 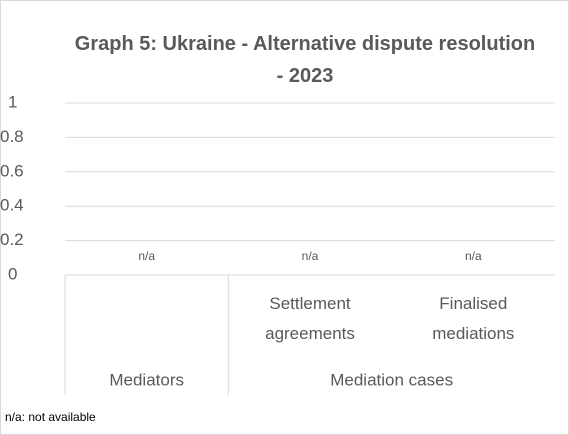 What do you see at coordinates (12, 239) in the screenshot?
I see `y-tick-label: 0.2` at bounding box center [12, 239].